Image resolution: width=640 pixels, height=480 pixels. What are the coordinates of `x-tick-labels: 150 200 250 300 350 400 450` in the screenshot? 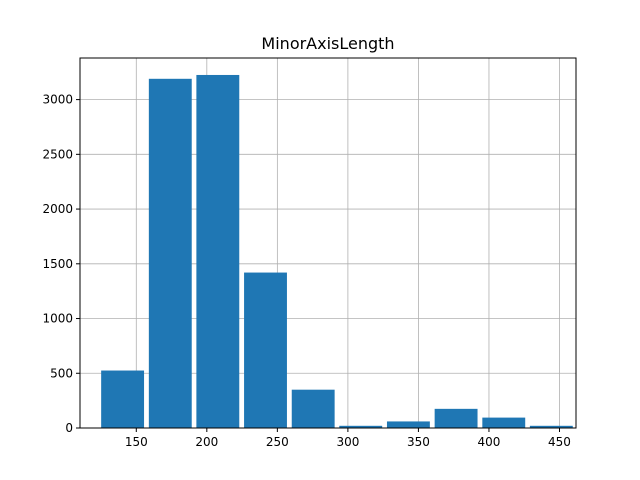 It's located at (348, 442).